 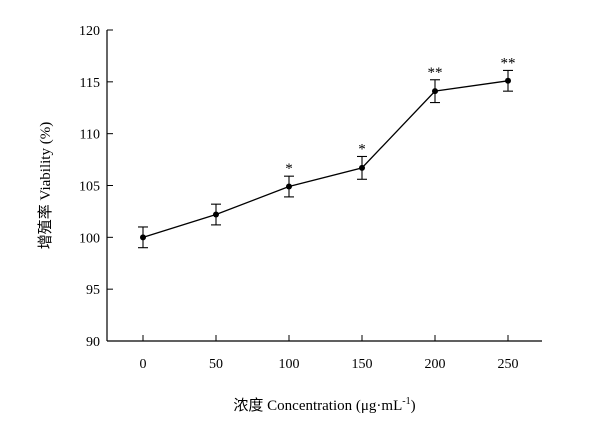 What do you see at coordinates (45, 185) in the screenshot?
I see `y-axis-title: 增殖率 Viability (%)` at bounding box center [45, 185].